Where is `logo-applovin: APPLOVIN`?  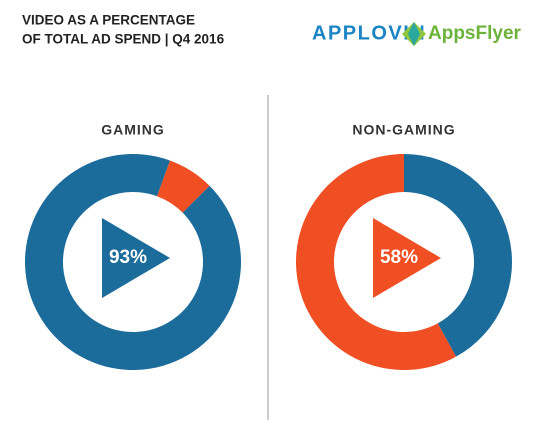
logo-applovin: APPLOVIN is located at coordinates (369, 33).